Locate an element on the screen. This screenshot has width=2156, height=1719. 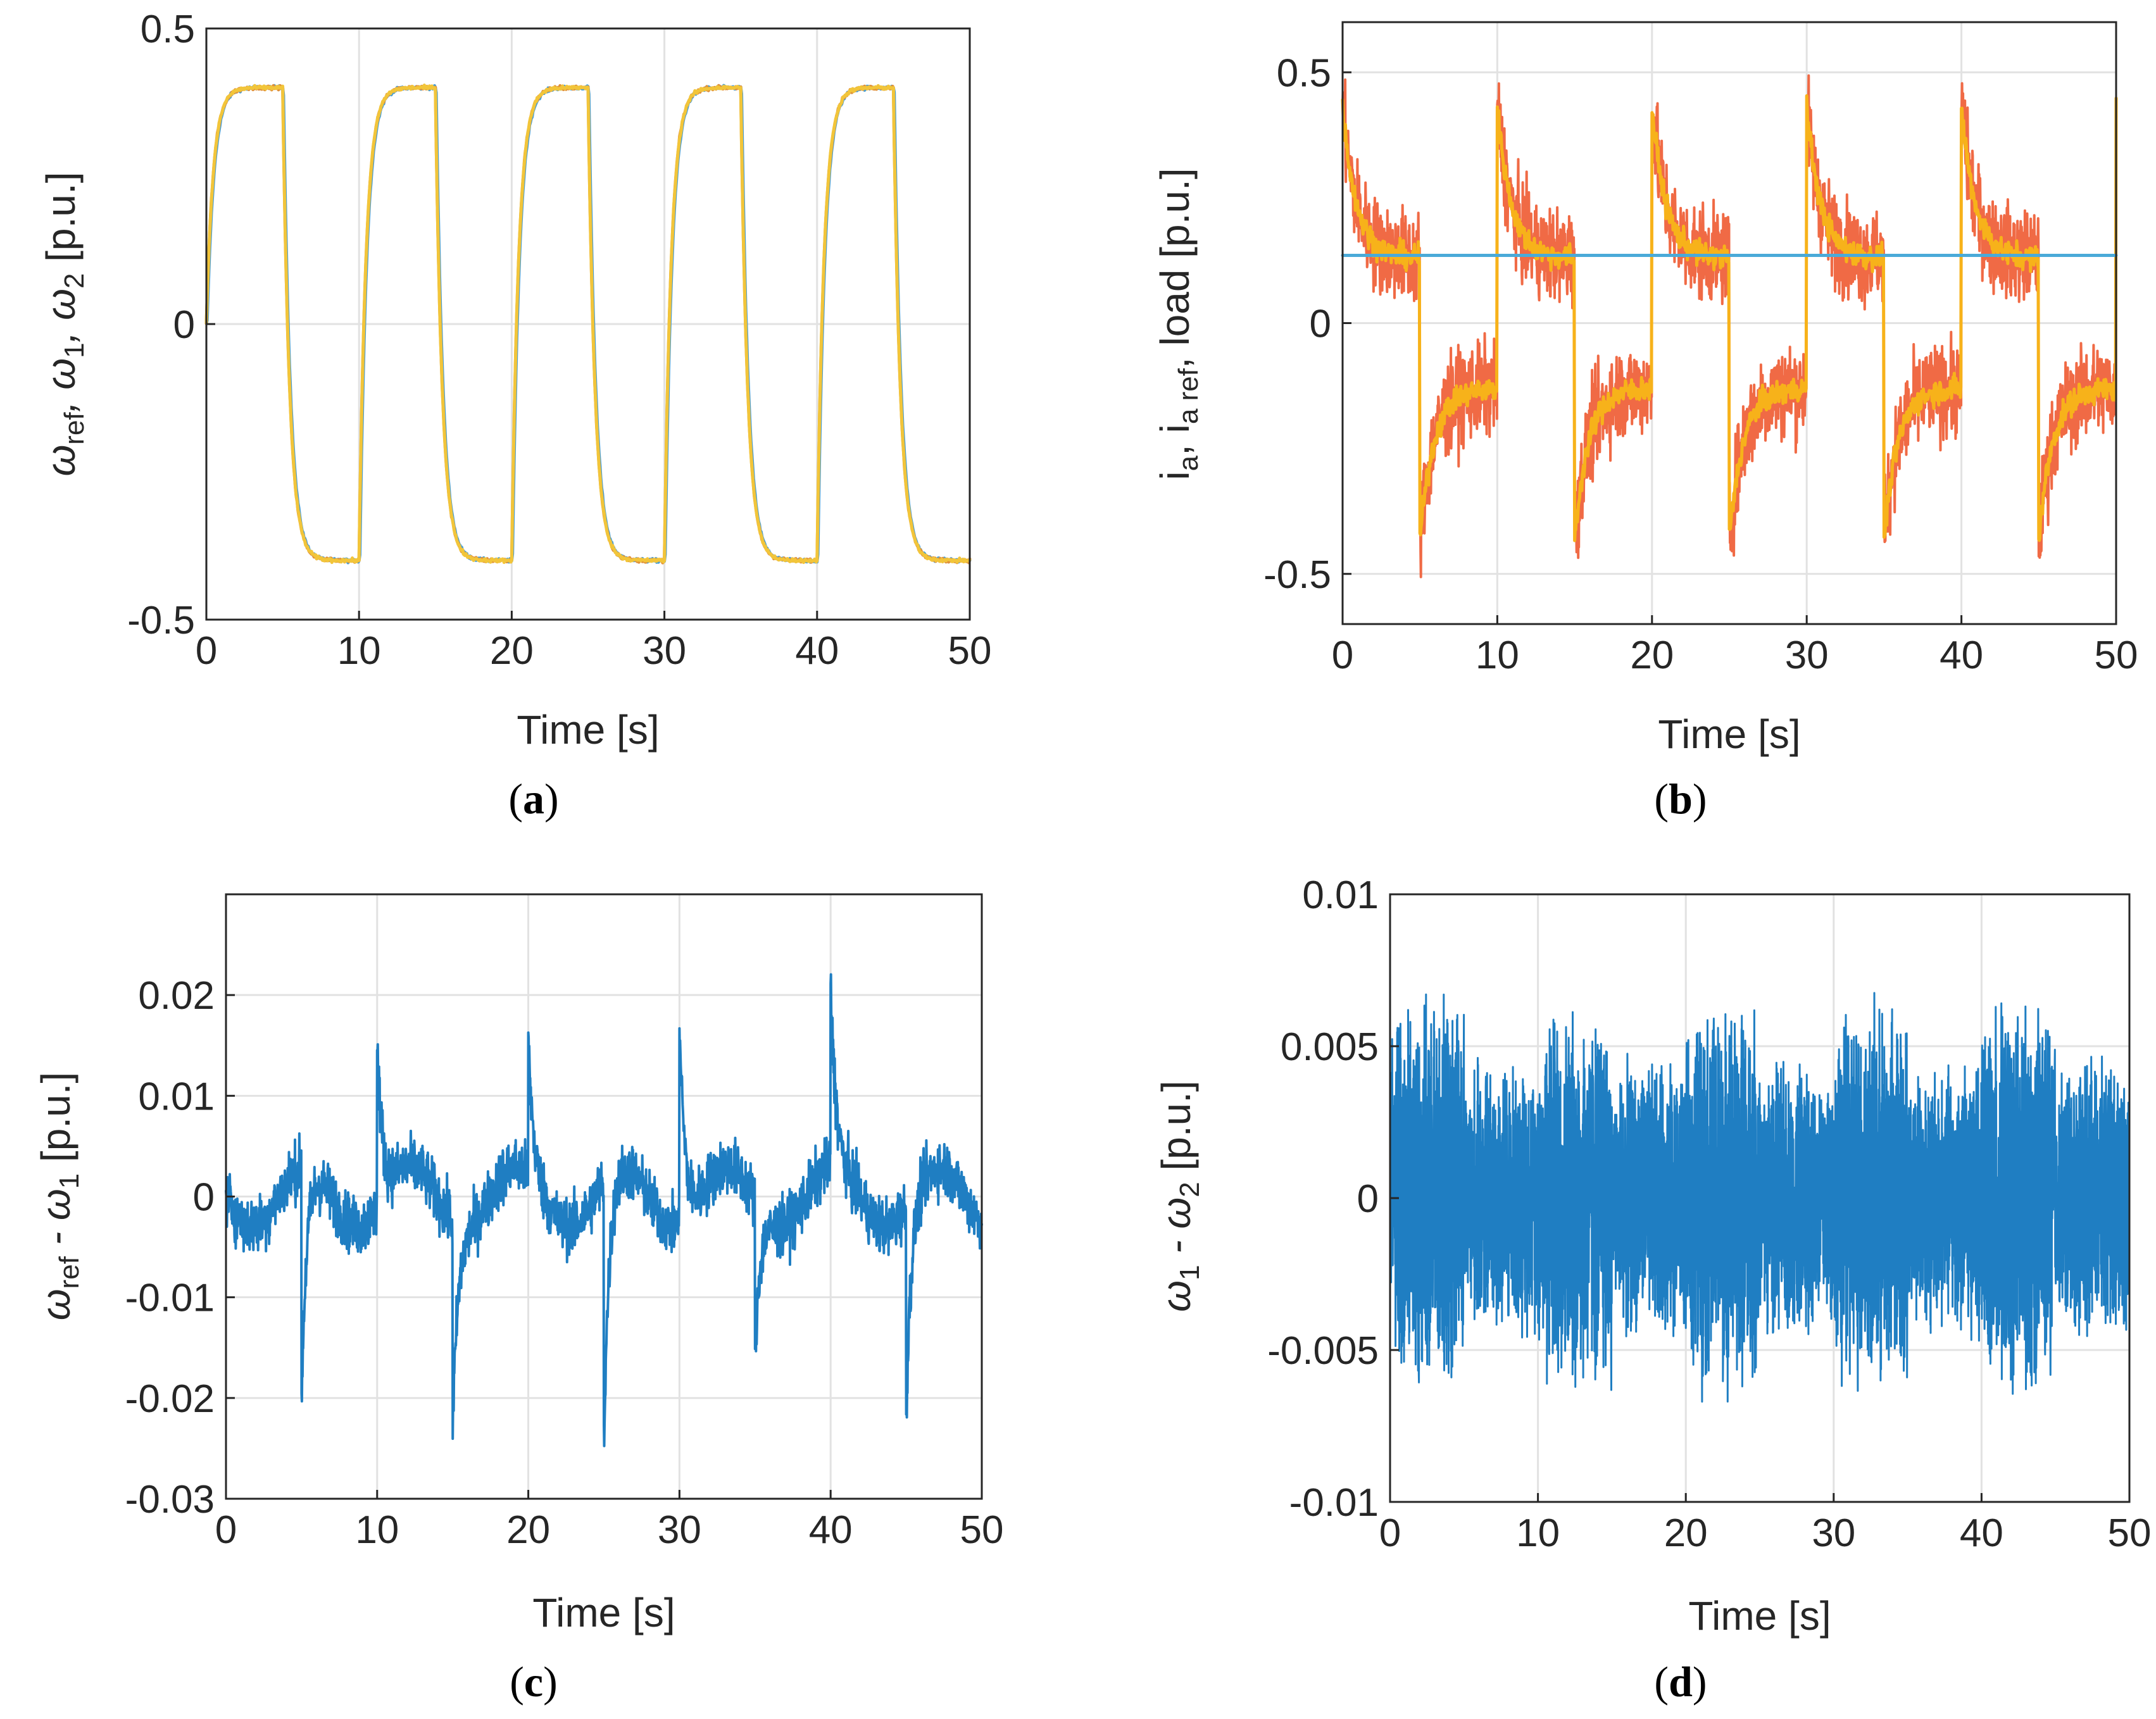
panel-b-caption: (b) is located at coordinates (1680, 799).